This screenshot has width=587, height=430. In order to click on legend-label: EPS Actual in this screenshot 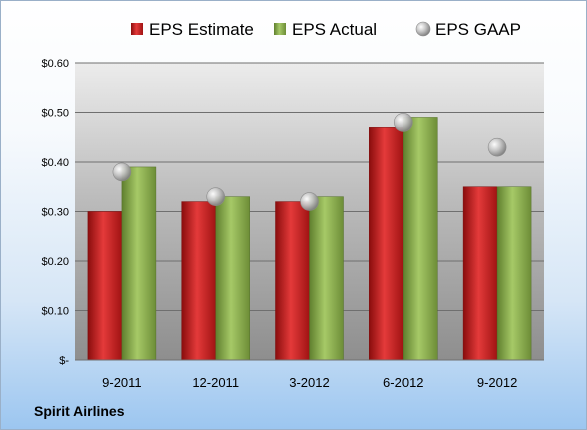, I will do `click(334, 29)`.